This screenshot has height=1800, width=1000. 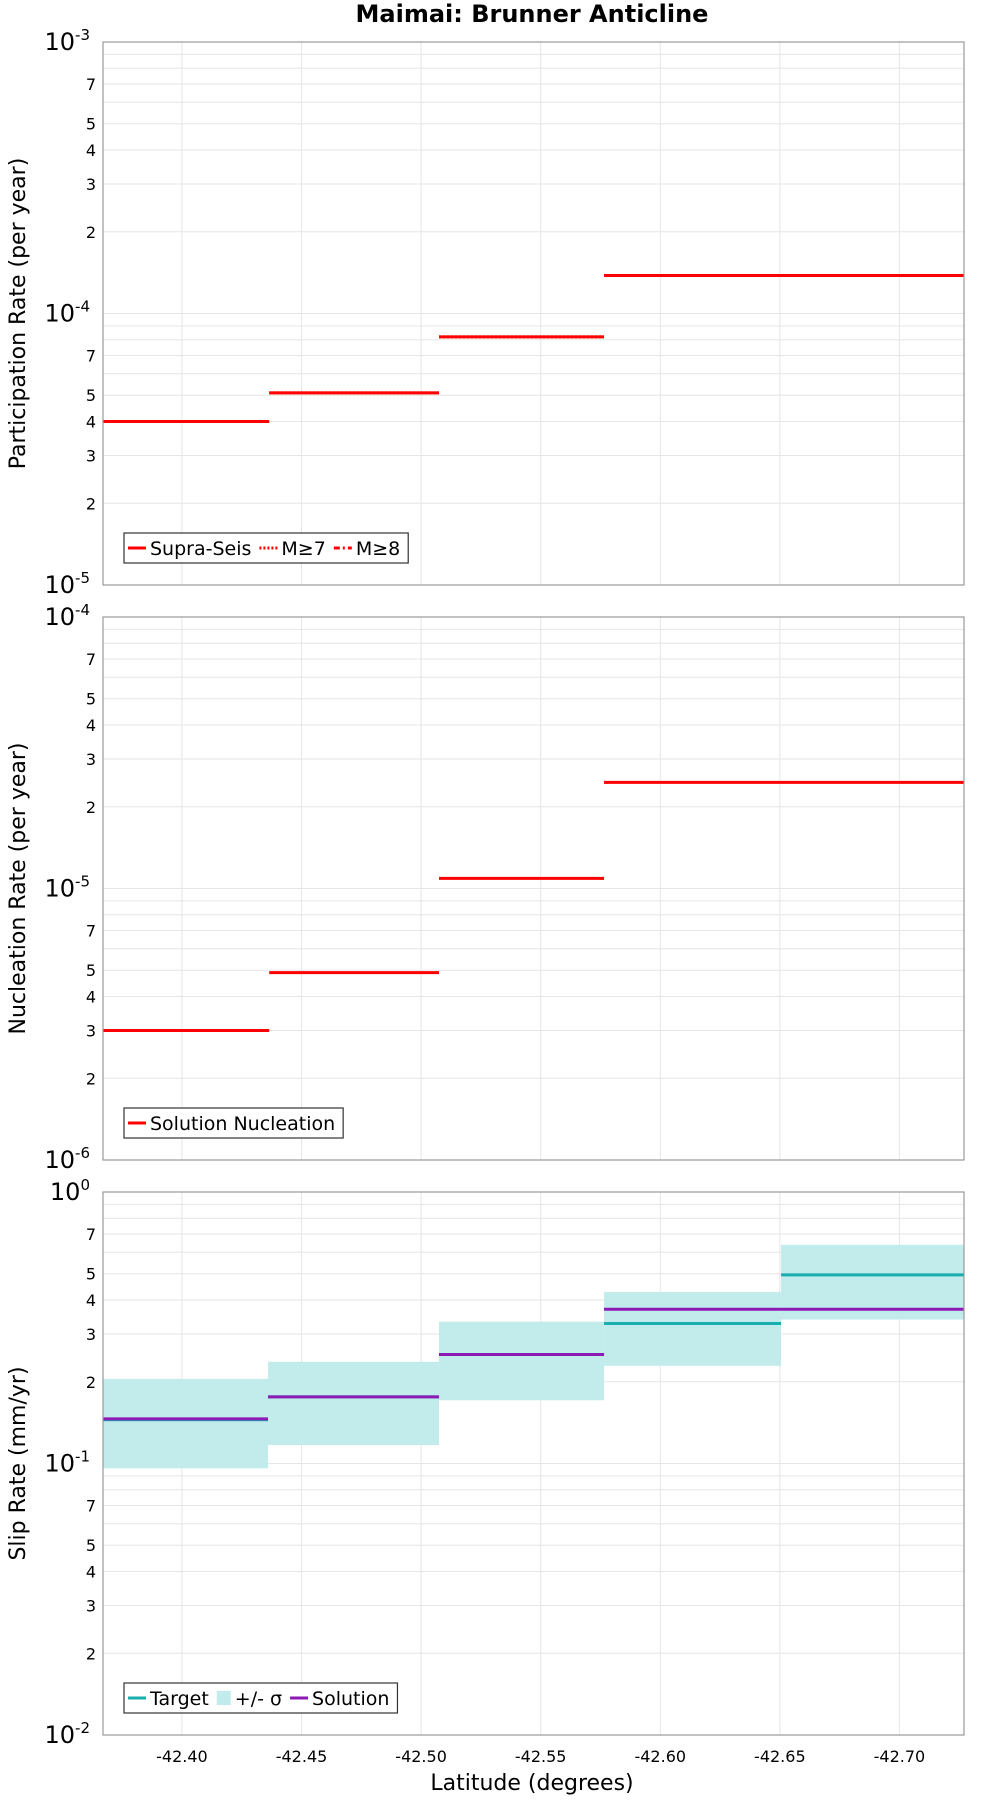 What do you see at coordinates (531, 1783) in the screenshot?
I see `x-axis-label: Latitude (degrees)` at bounding box center [531, 1783].